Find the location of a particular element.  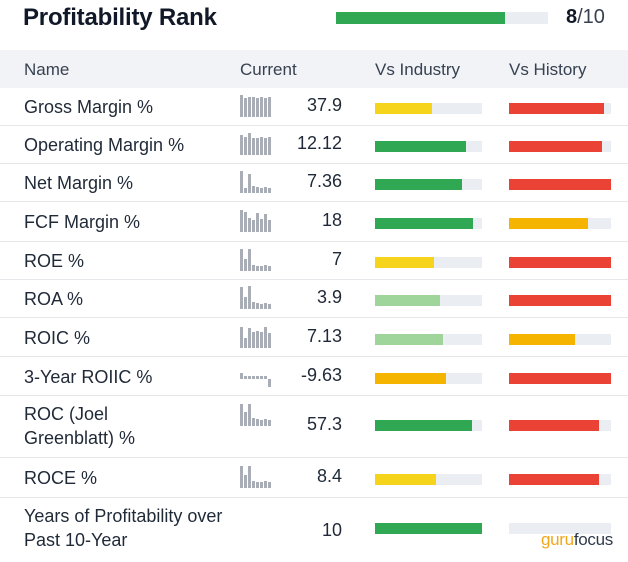

table-row: Gross Margin % 37.9 is located at coordinates (314, 107).